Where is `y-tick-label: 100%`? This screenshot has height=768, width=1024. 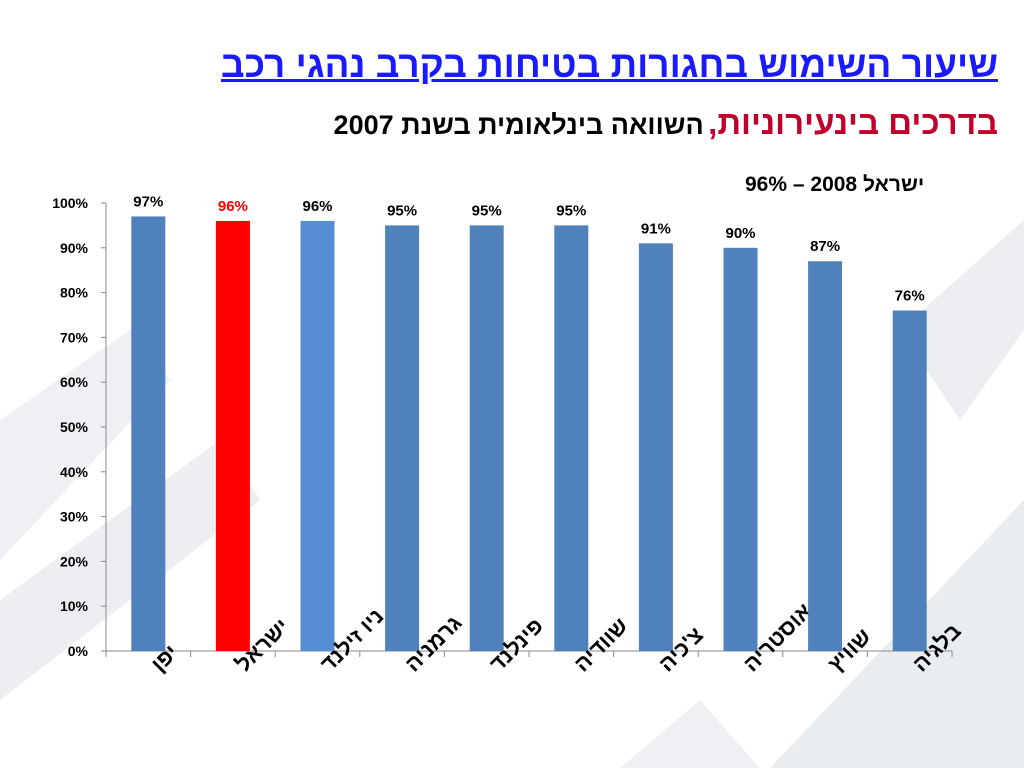 y-tick-label: 100% is located at coordinates (70, 203).